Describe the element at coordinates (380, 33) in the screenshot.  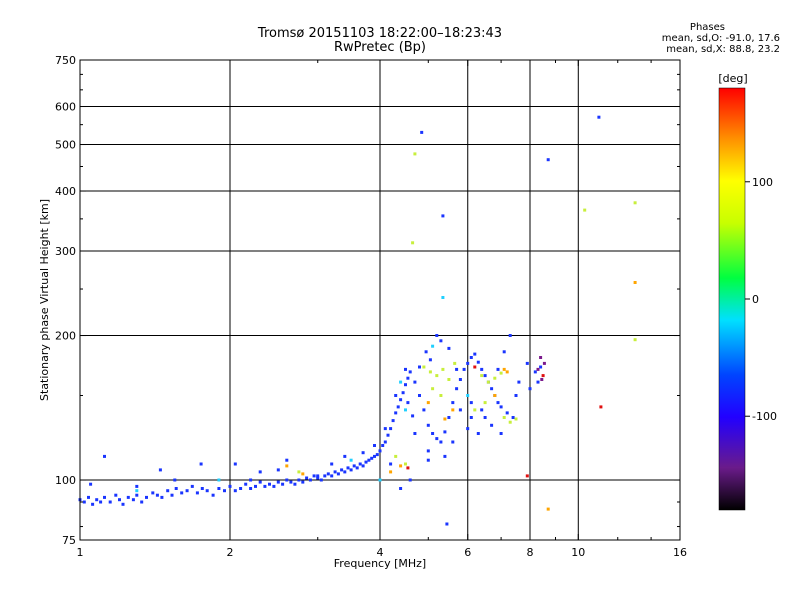
I see `chart-title: Tromsø 20151103 18:22:00–18:23:43` at that location.